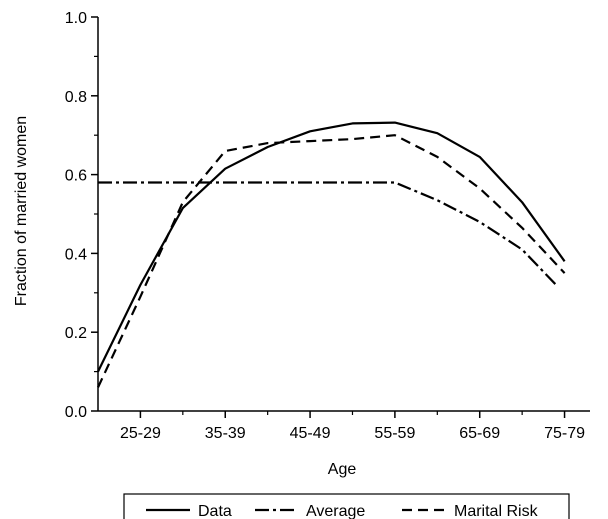  Describe the element at coordinates (76, 18) in the screenshot. I see `y-tick-label: 1.0` at that location.